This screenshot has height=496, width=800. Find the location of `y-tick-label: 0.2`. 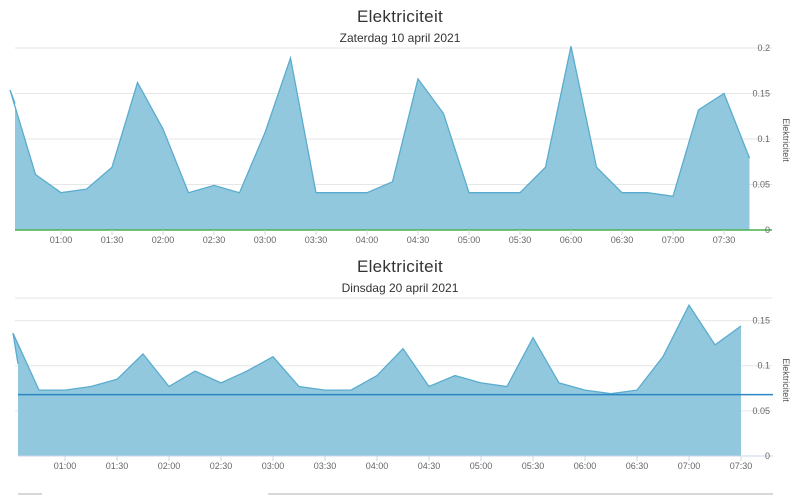

y-tick-label: 0.2 is located at coordinates (763, 48).